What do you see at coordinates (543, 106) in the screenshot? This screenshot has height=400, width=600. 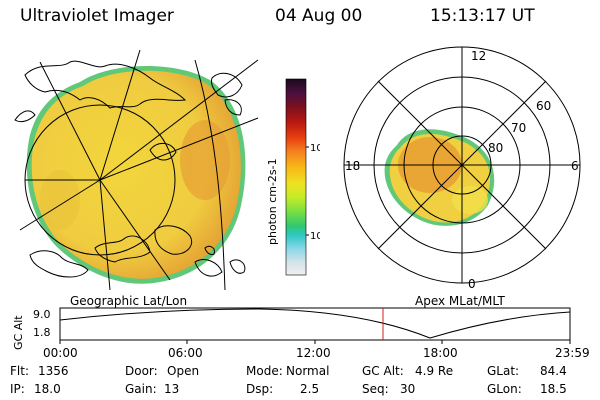 I see `mlat-label-60: 60` at bounding box center [543, 106].